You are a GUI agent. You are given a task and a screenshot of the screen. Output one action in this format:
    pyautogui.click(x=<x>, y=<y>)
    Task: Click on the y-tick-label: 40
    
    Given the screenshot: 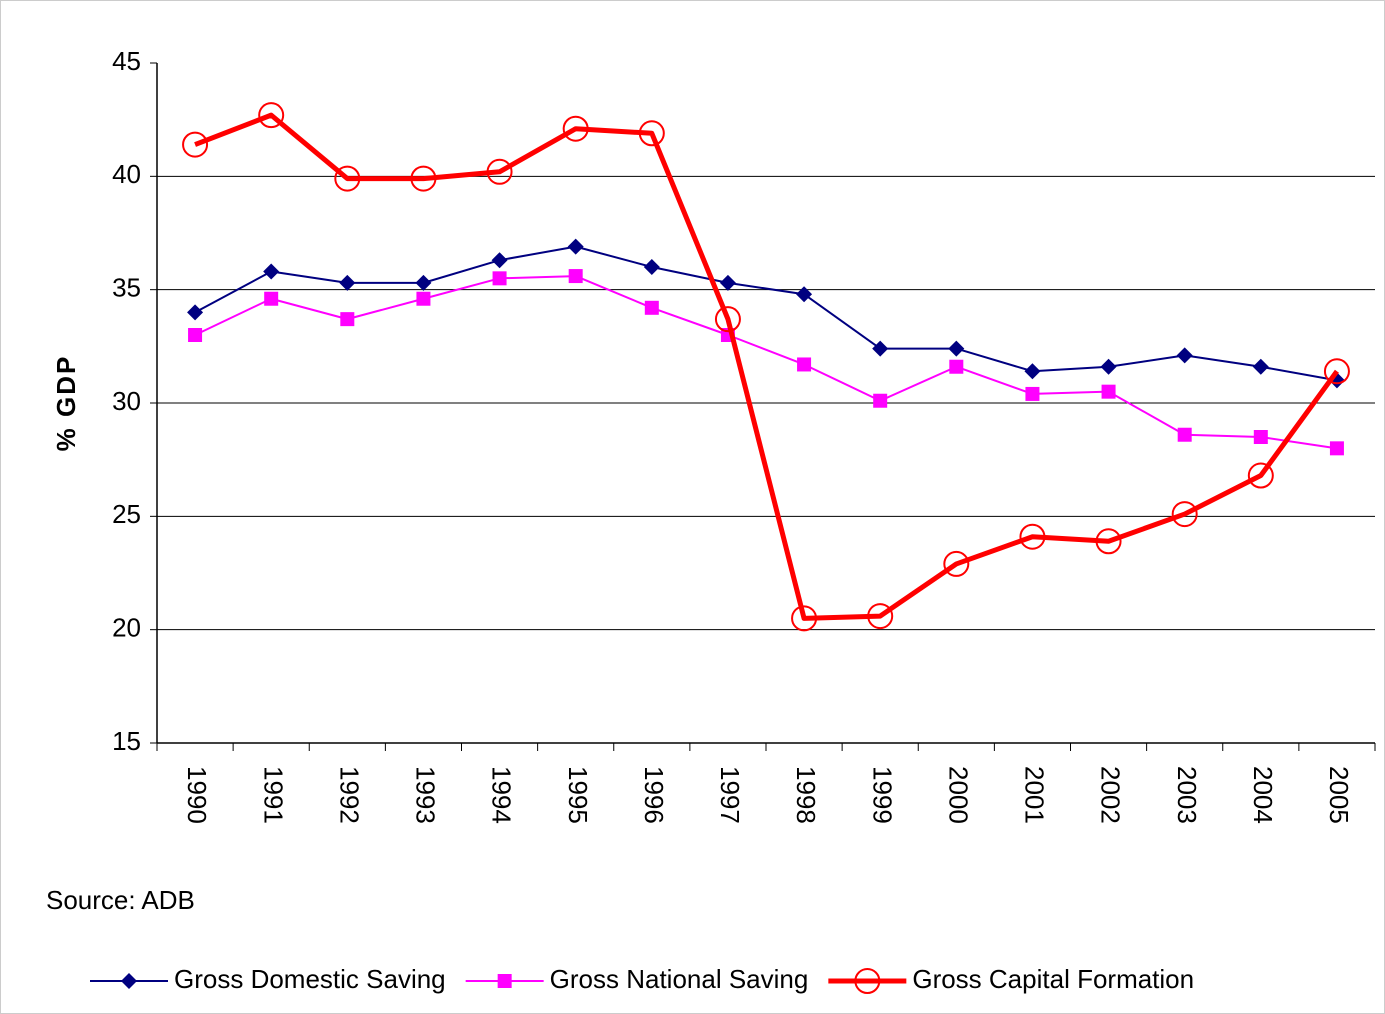 What is the action you would take?
    pyautogui.click(x=126, y=174)
    